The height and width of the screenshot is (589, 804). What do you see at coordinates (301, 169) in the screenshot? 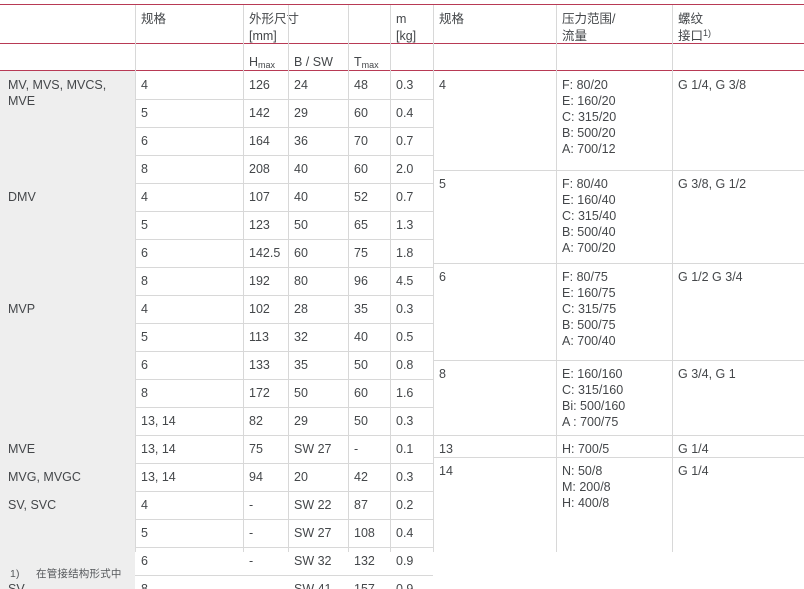
I see `cell-b-sw: 40` at bounding box center [301, 169].